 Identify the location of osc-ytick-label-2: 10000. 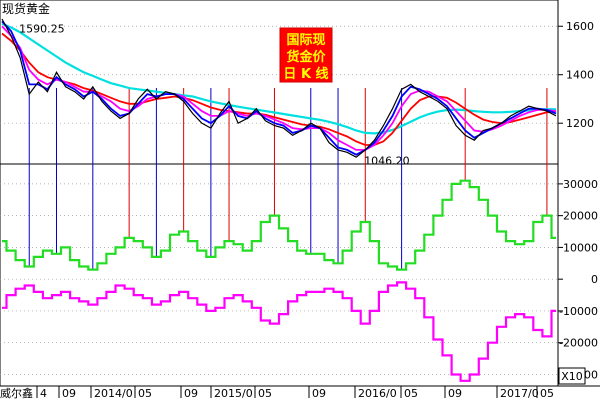
(580, 247).